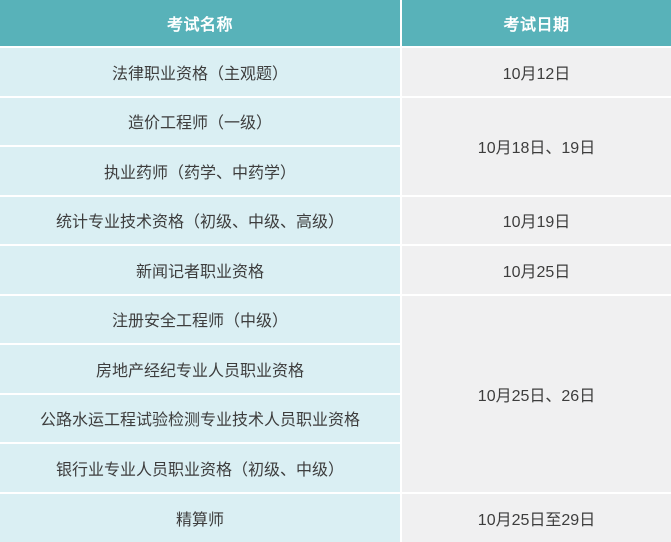  Describe the element at coordinates (536, 516) in the screenshot. I see `exam-date-cell: 10月25日至29日` at that location.